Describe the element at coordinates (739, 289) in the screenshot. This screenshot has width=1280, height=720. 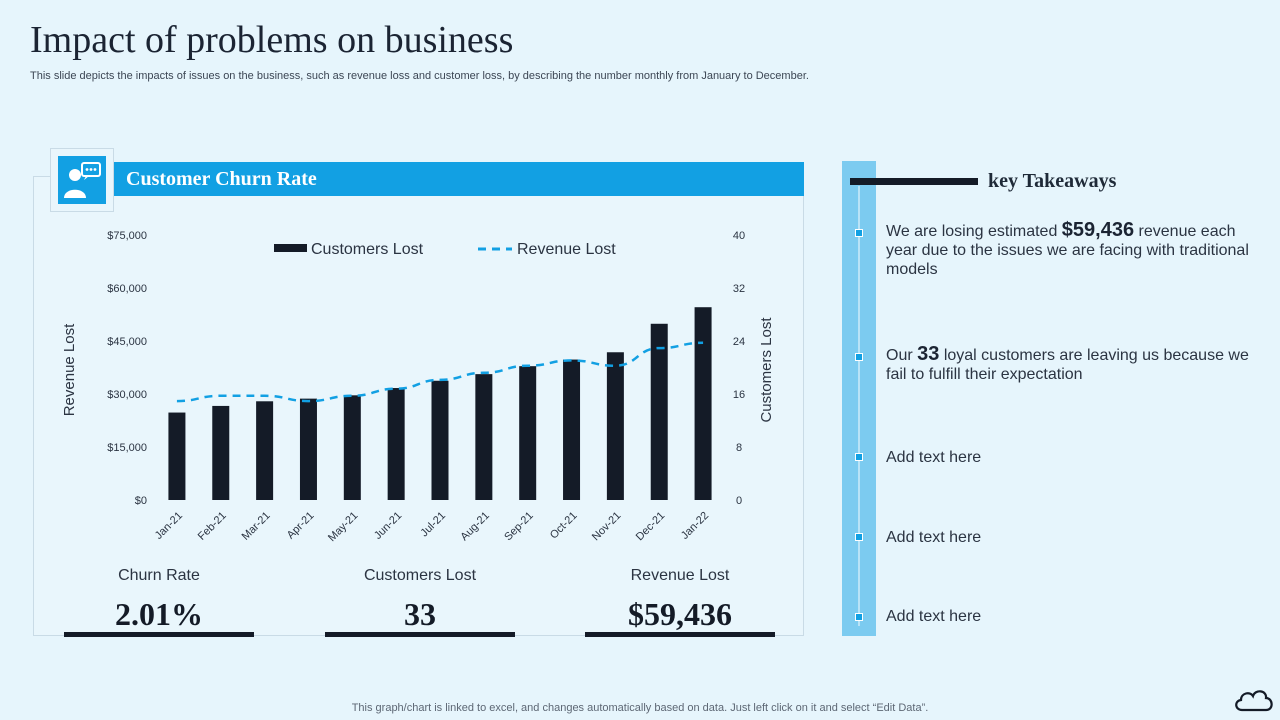
I see `y-right-tick-label: 32` at that location.